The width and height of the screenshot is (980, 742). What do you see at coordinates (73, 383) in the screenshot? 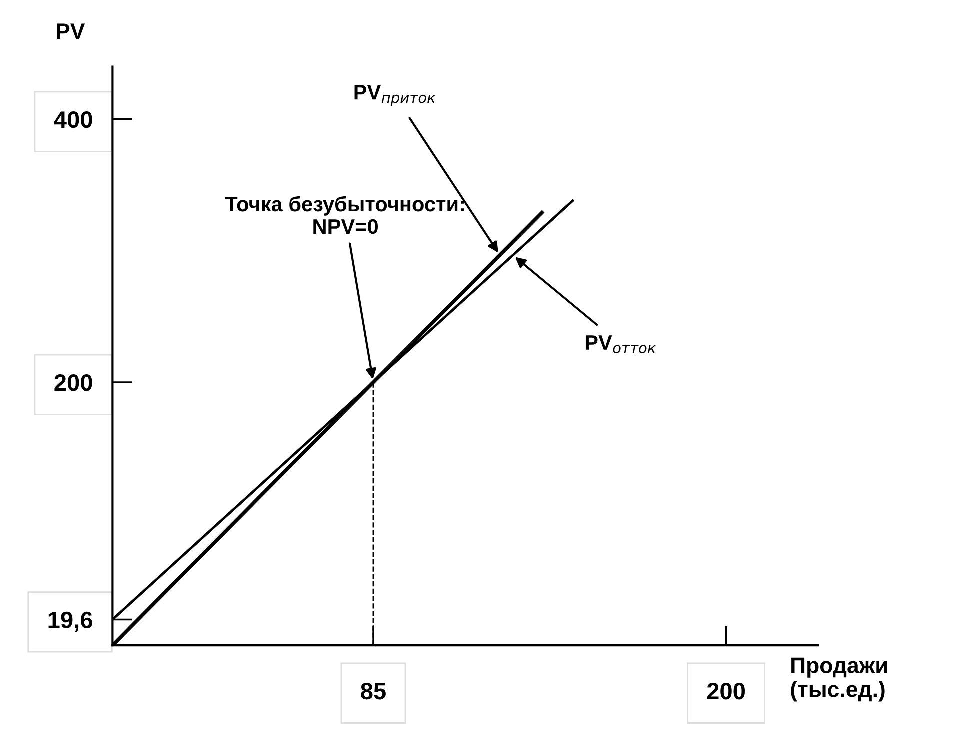
I see `y-tick-label: 200` at bounding box center [73, 383].